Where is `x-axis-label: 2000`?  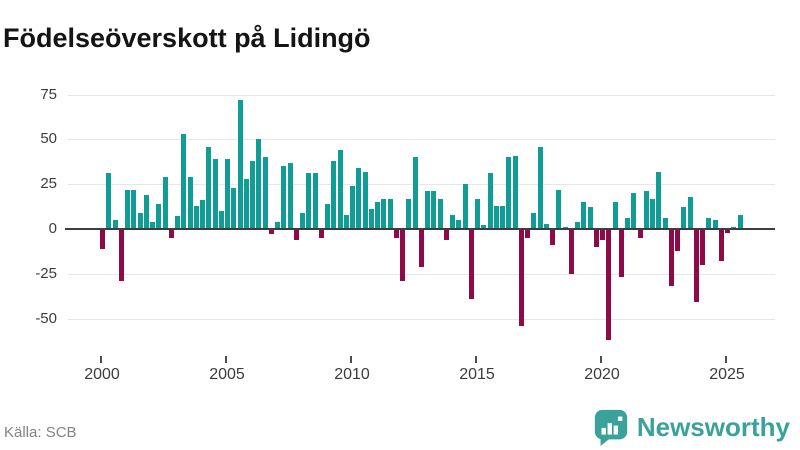 x-axis-label: 2000 is located at coordinates (102, 374).